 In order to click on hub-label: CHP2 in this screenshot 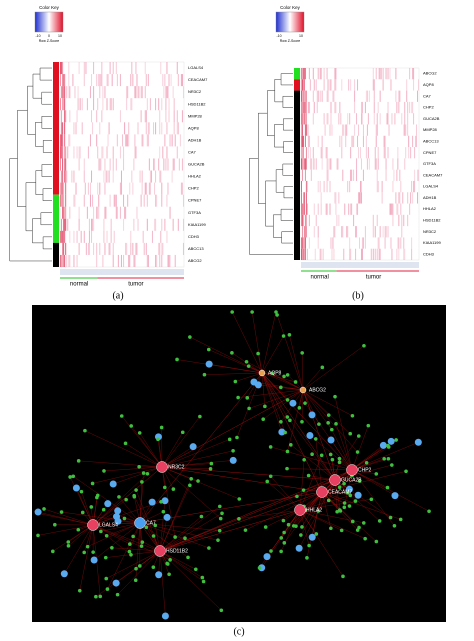, I will do `click(365, 470)`.